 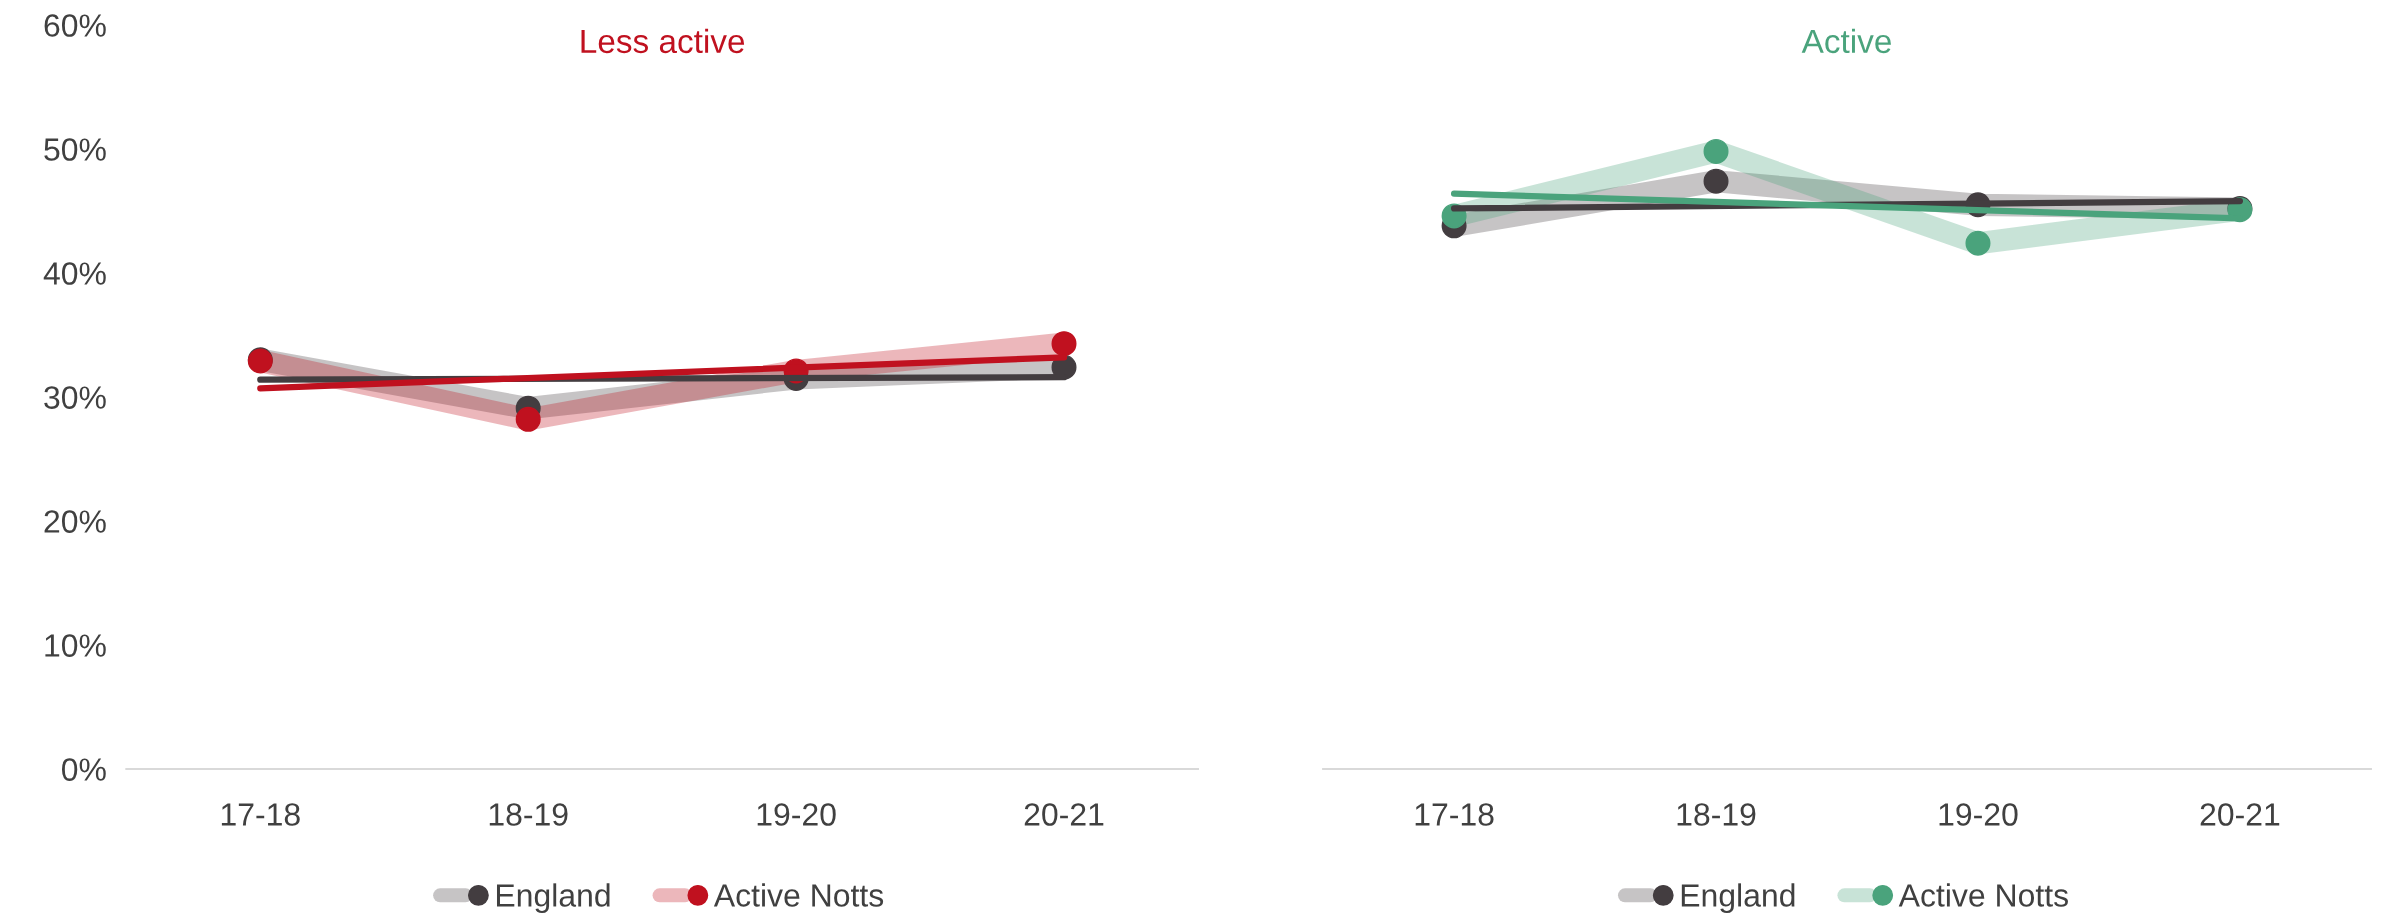 What do you see at coordinates (75, 645) in the screenshot?
I see `y-tick-label: 10%` at bounding box center [75, 645].